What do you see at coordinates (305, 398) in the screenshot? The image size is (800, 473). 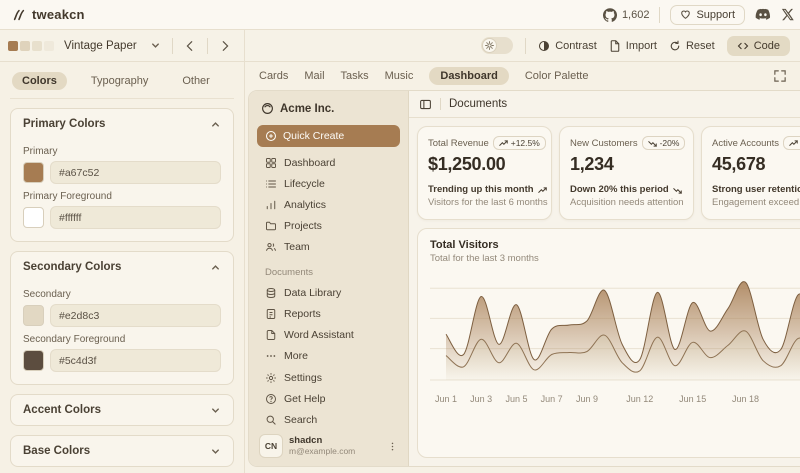 I see `sidebar-item-label: Get Help` at bounding box center [305, 398].